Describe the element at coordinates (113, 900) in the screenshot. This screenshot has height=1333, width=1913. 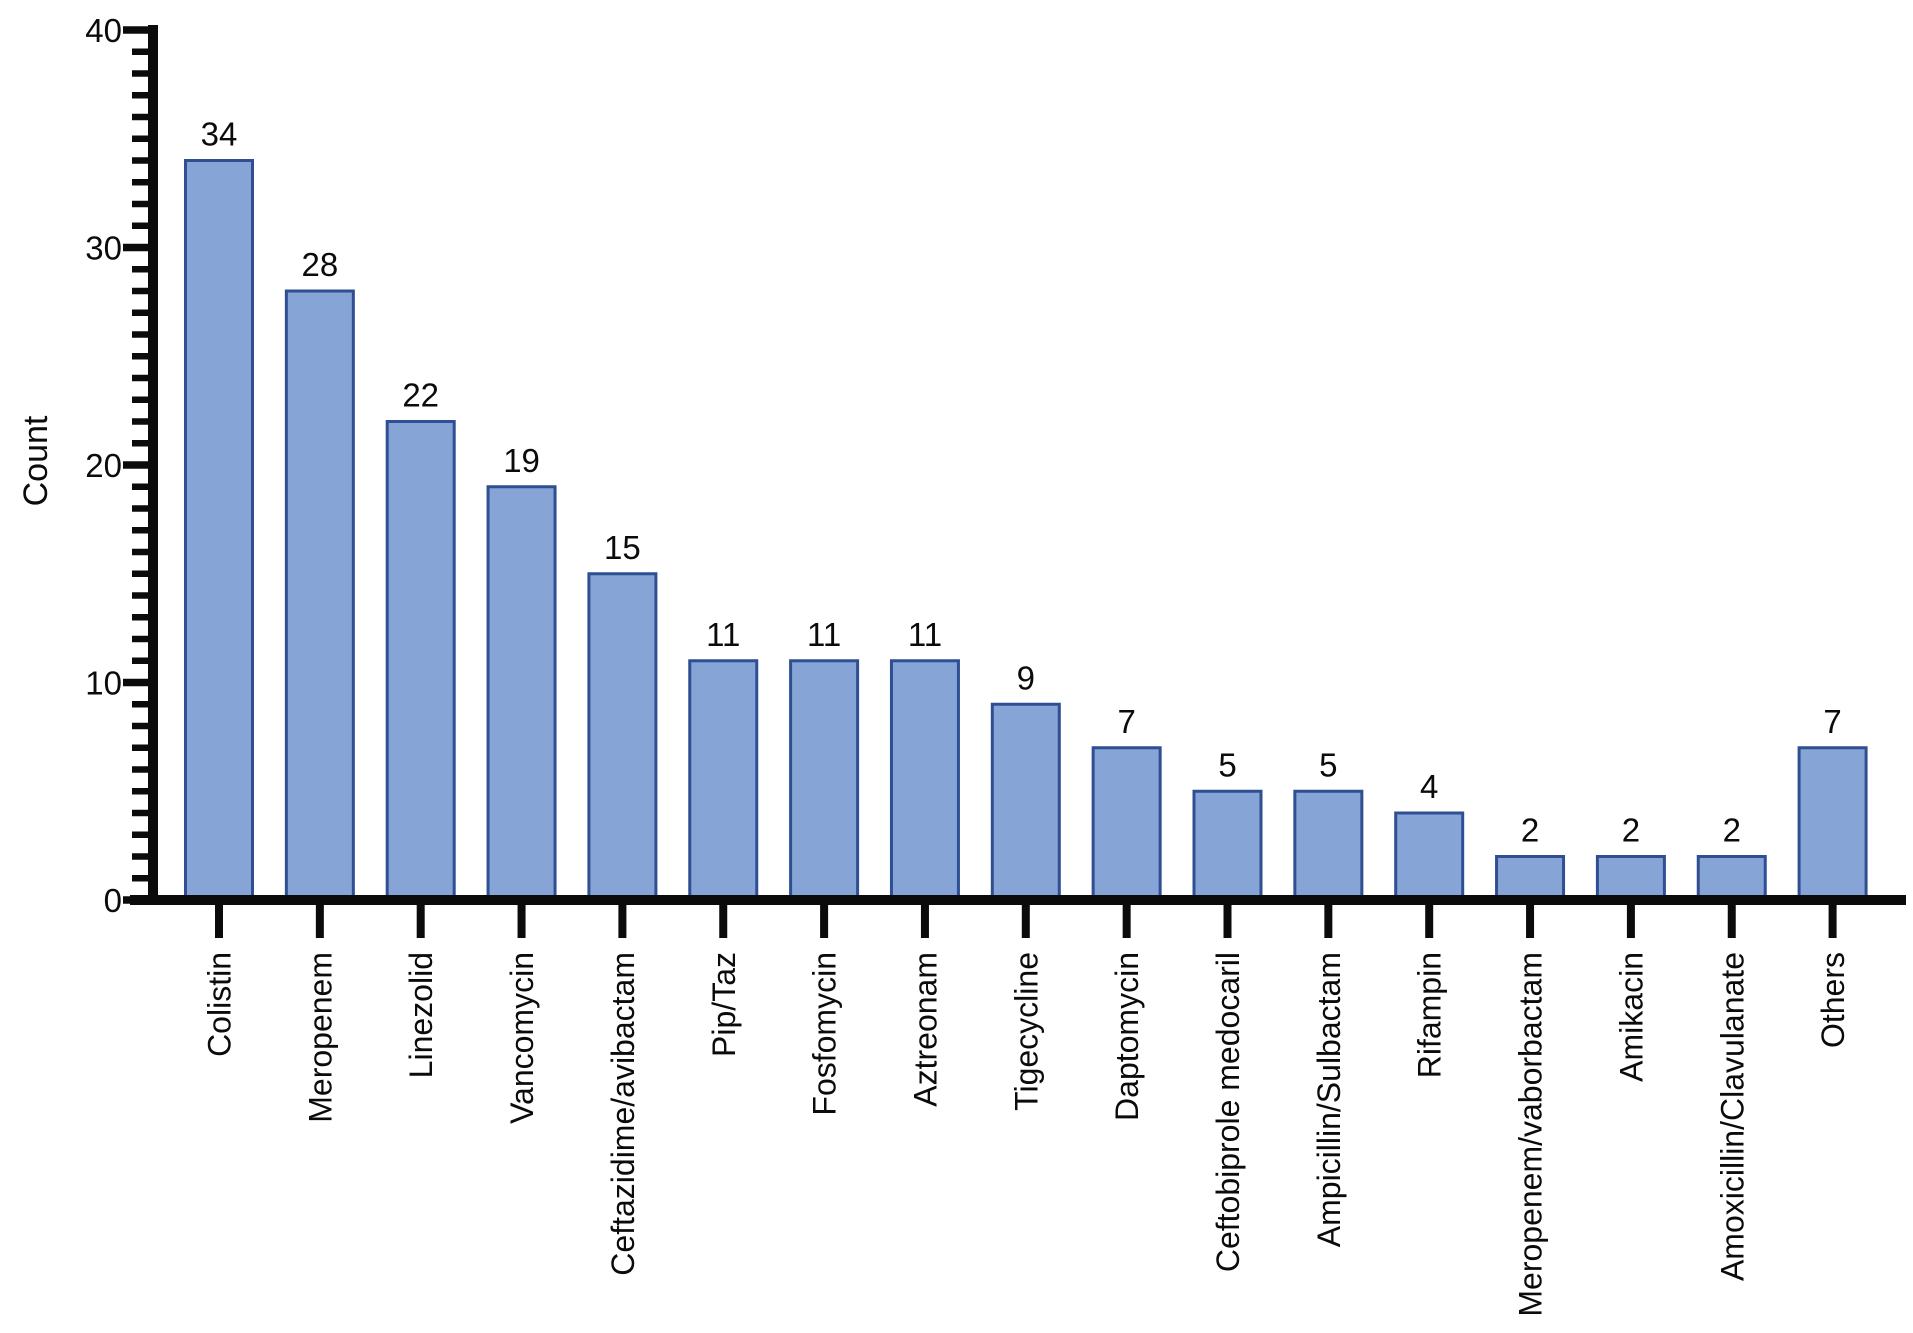
I see `y-tick-label: 0` at that location.